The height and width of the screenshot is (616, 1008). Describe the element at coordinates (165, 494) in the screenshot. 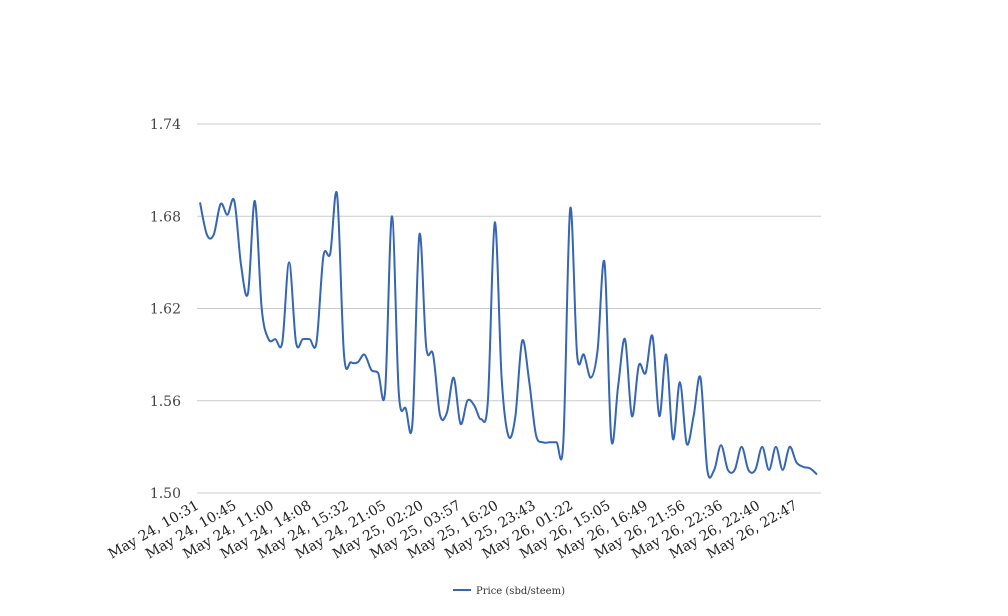

I see `y-tick-label: 1.50` at that location.